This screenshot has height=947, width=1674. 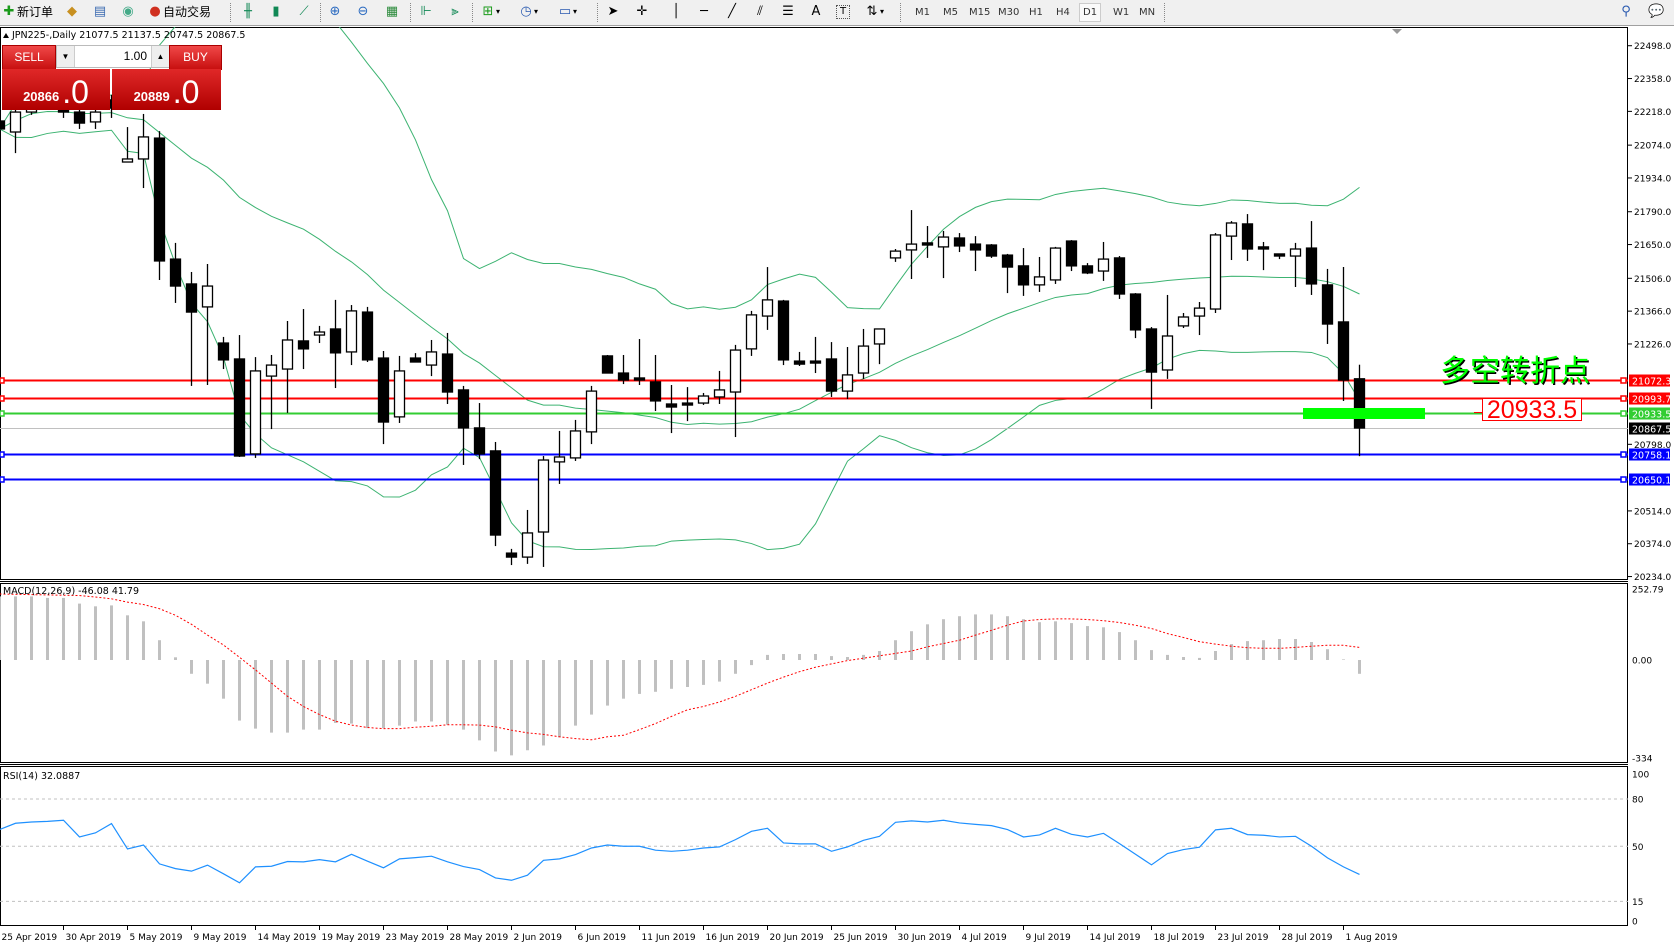 I want to click on timeframe-mn: MN, so click(x=1147, y=12).